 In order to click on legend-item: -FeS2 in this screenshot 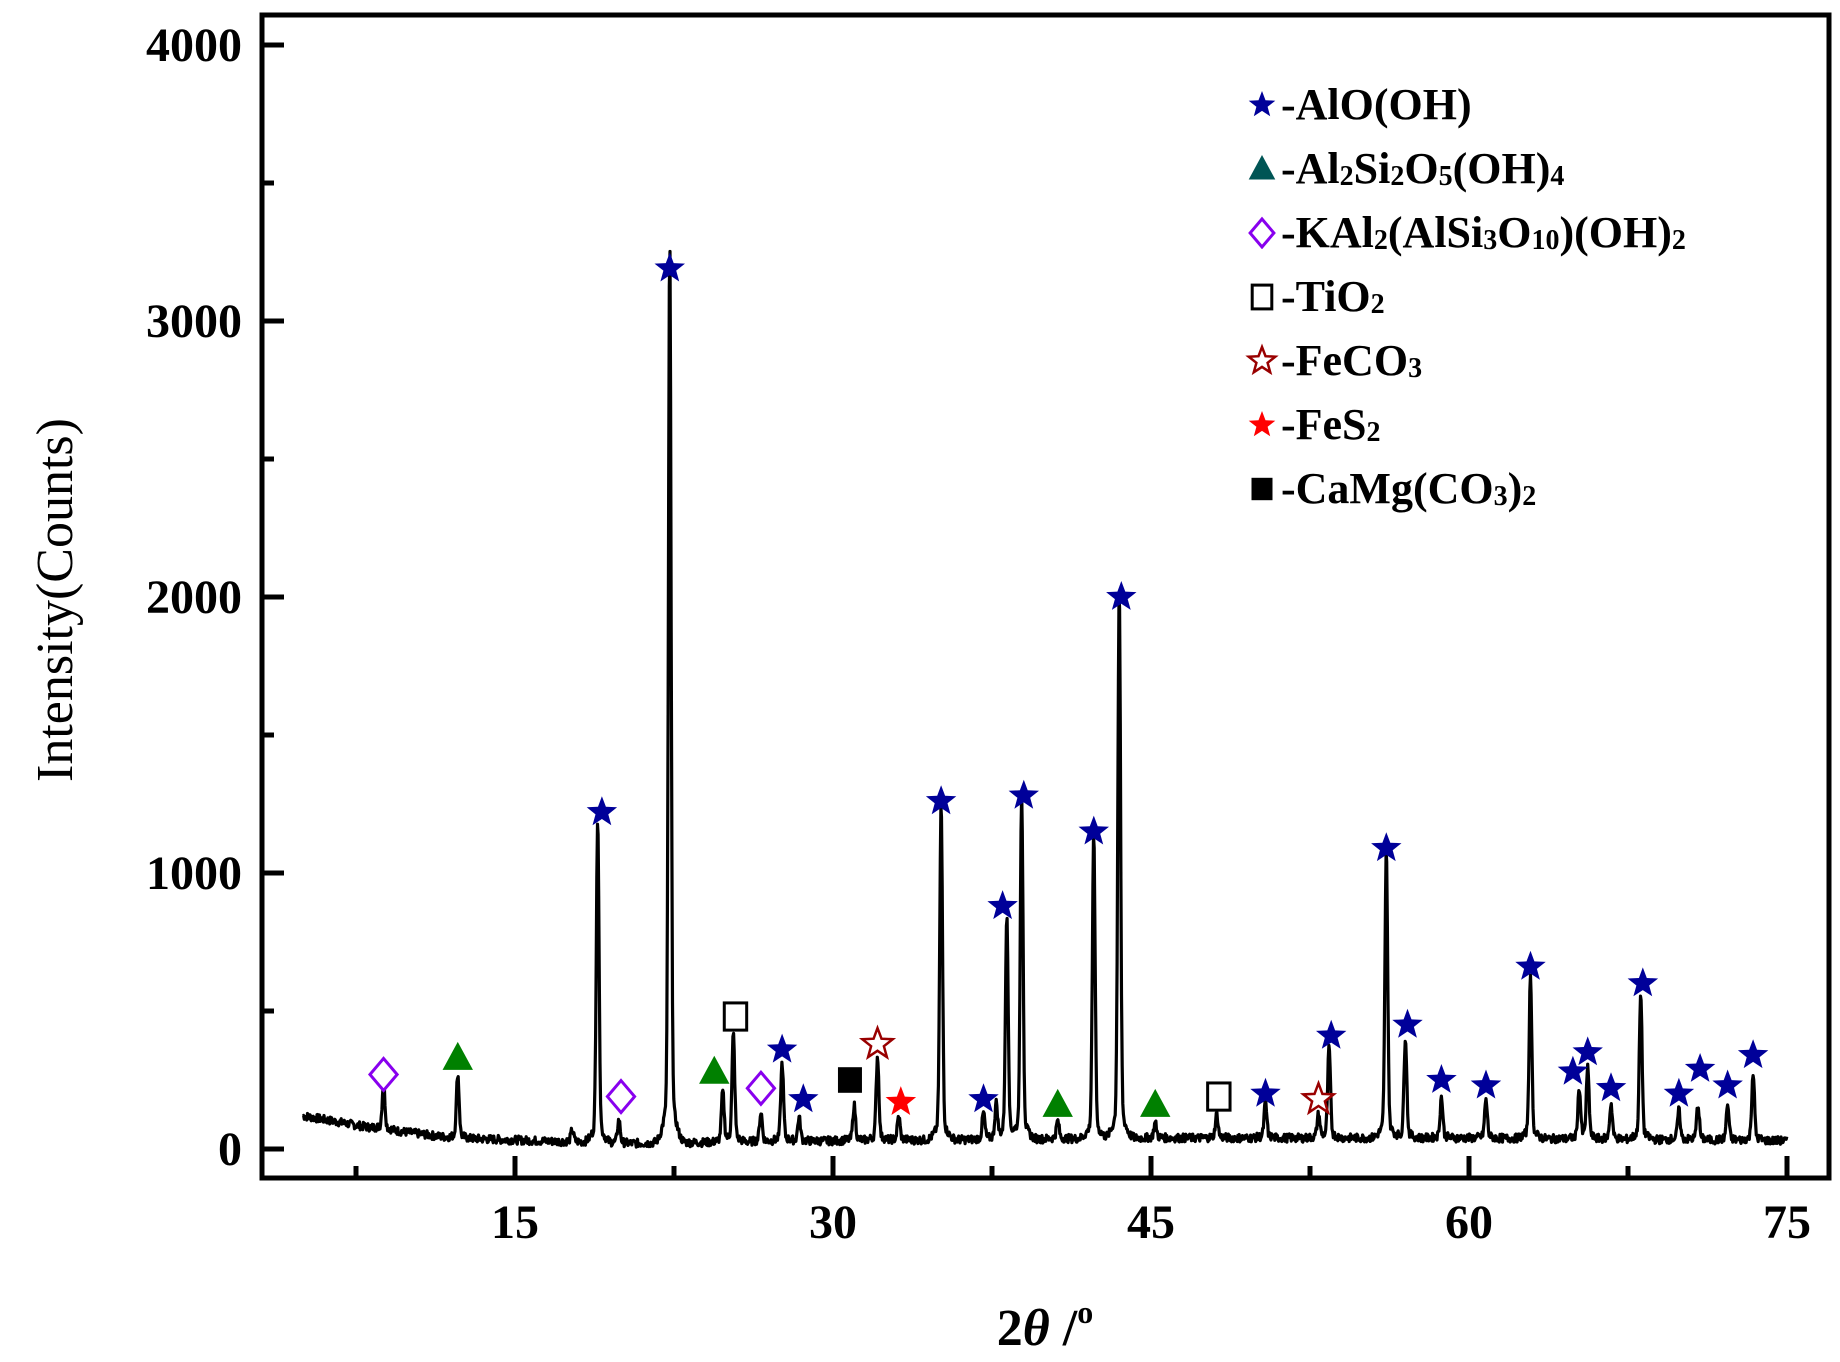, I will do `click(1465, 424)`.